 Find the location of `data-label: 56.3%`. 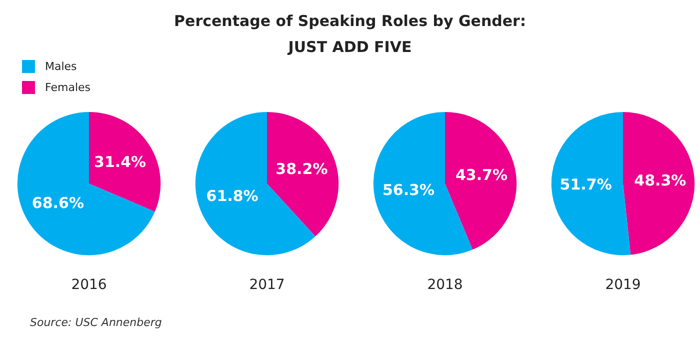

data-label: 56.3% is located at coordinates (408, 189).